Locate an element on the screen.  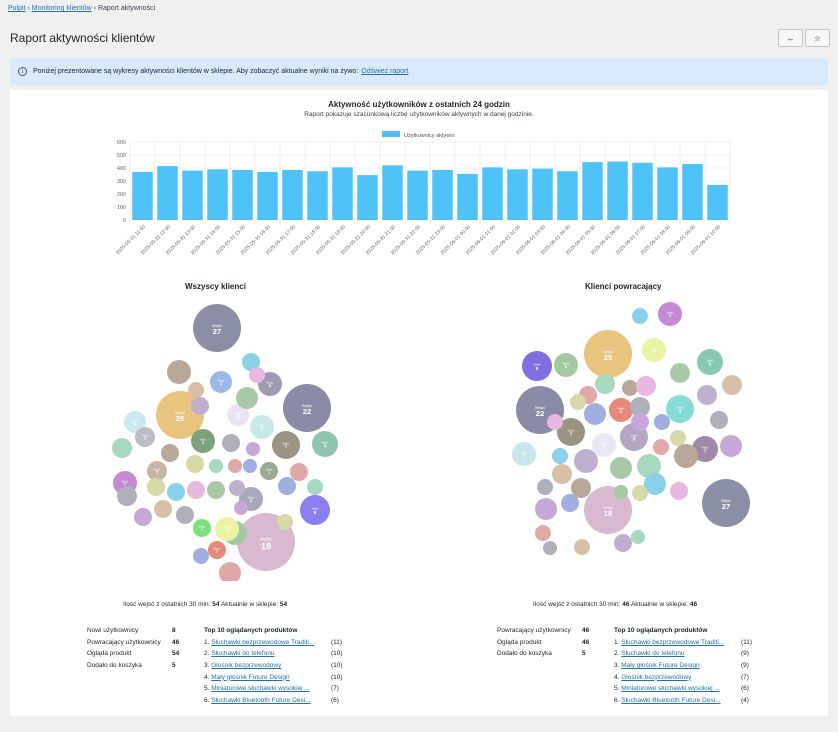
bubble-value: 2 is located at coordinates (670, 316).